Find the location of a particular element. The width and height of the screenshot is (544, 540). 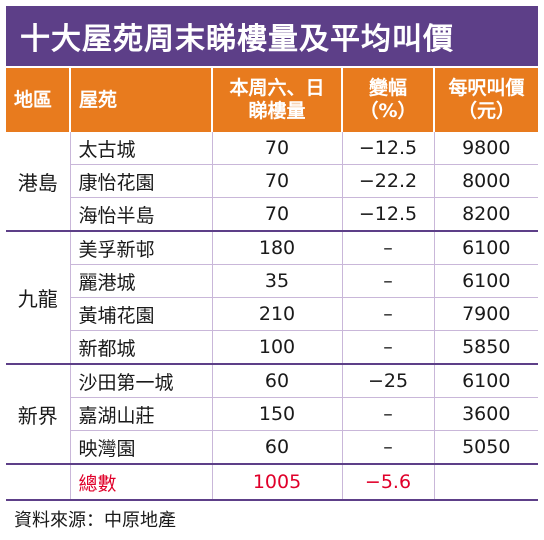

estate-cell: 美孚新邨 is located at coordinates (141, 248).